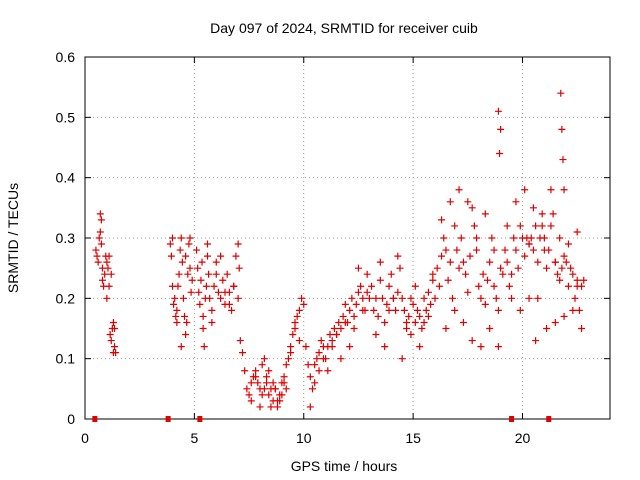 The width and height of the screenshot is (640, 480). I want to click on gap-marker, so click(95, 419).